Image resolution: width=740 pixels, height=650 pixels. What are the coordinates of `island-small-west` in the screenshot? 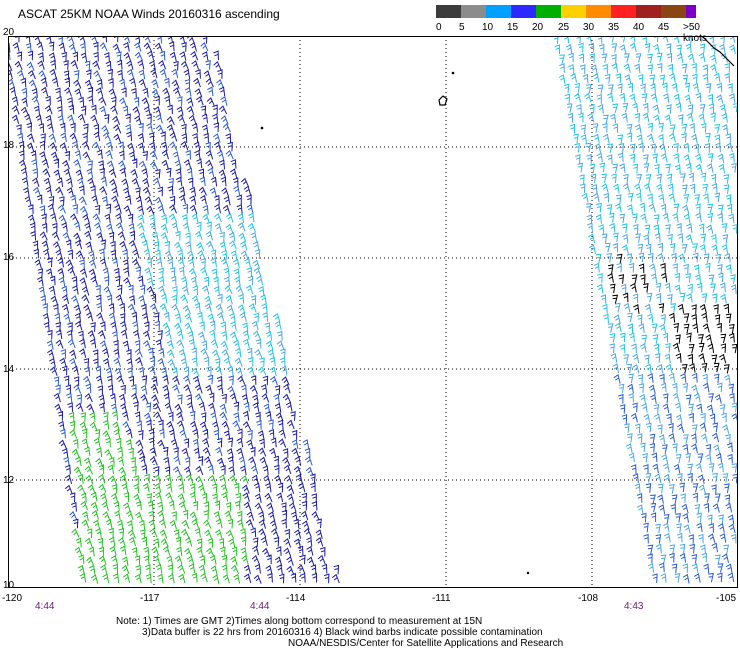 It's located at (262, 128).